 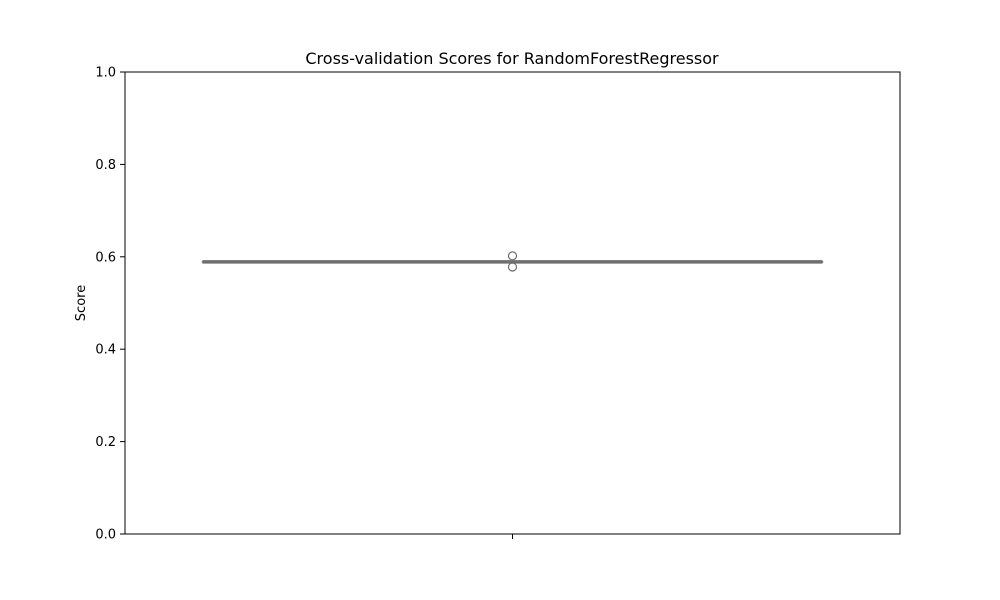 I want to click on y-tick-label: 0.0, so click(x=105, y=535).